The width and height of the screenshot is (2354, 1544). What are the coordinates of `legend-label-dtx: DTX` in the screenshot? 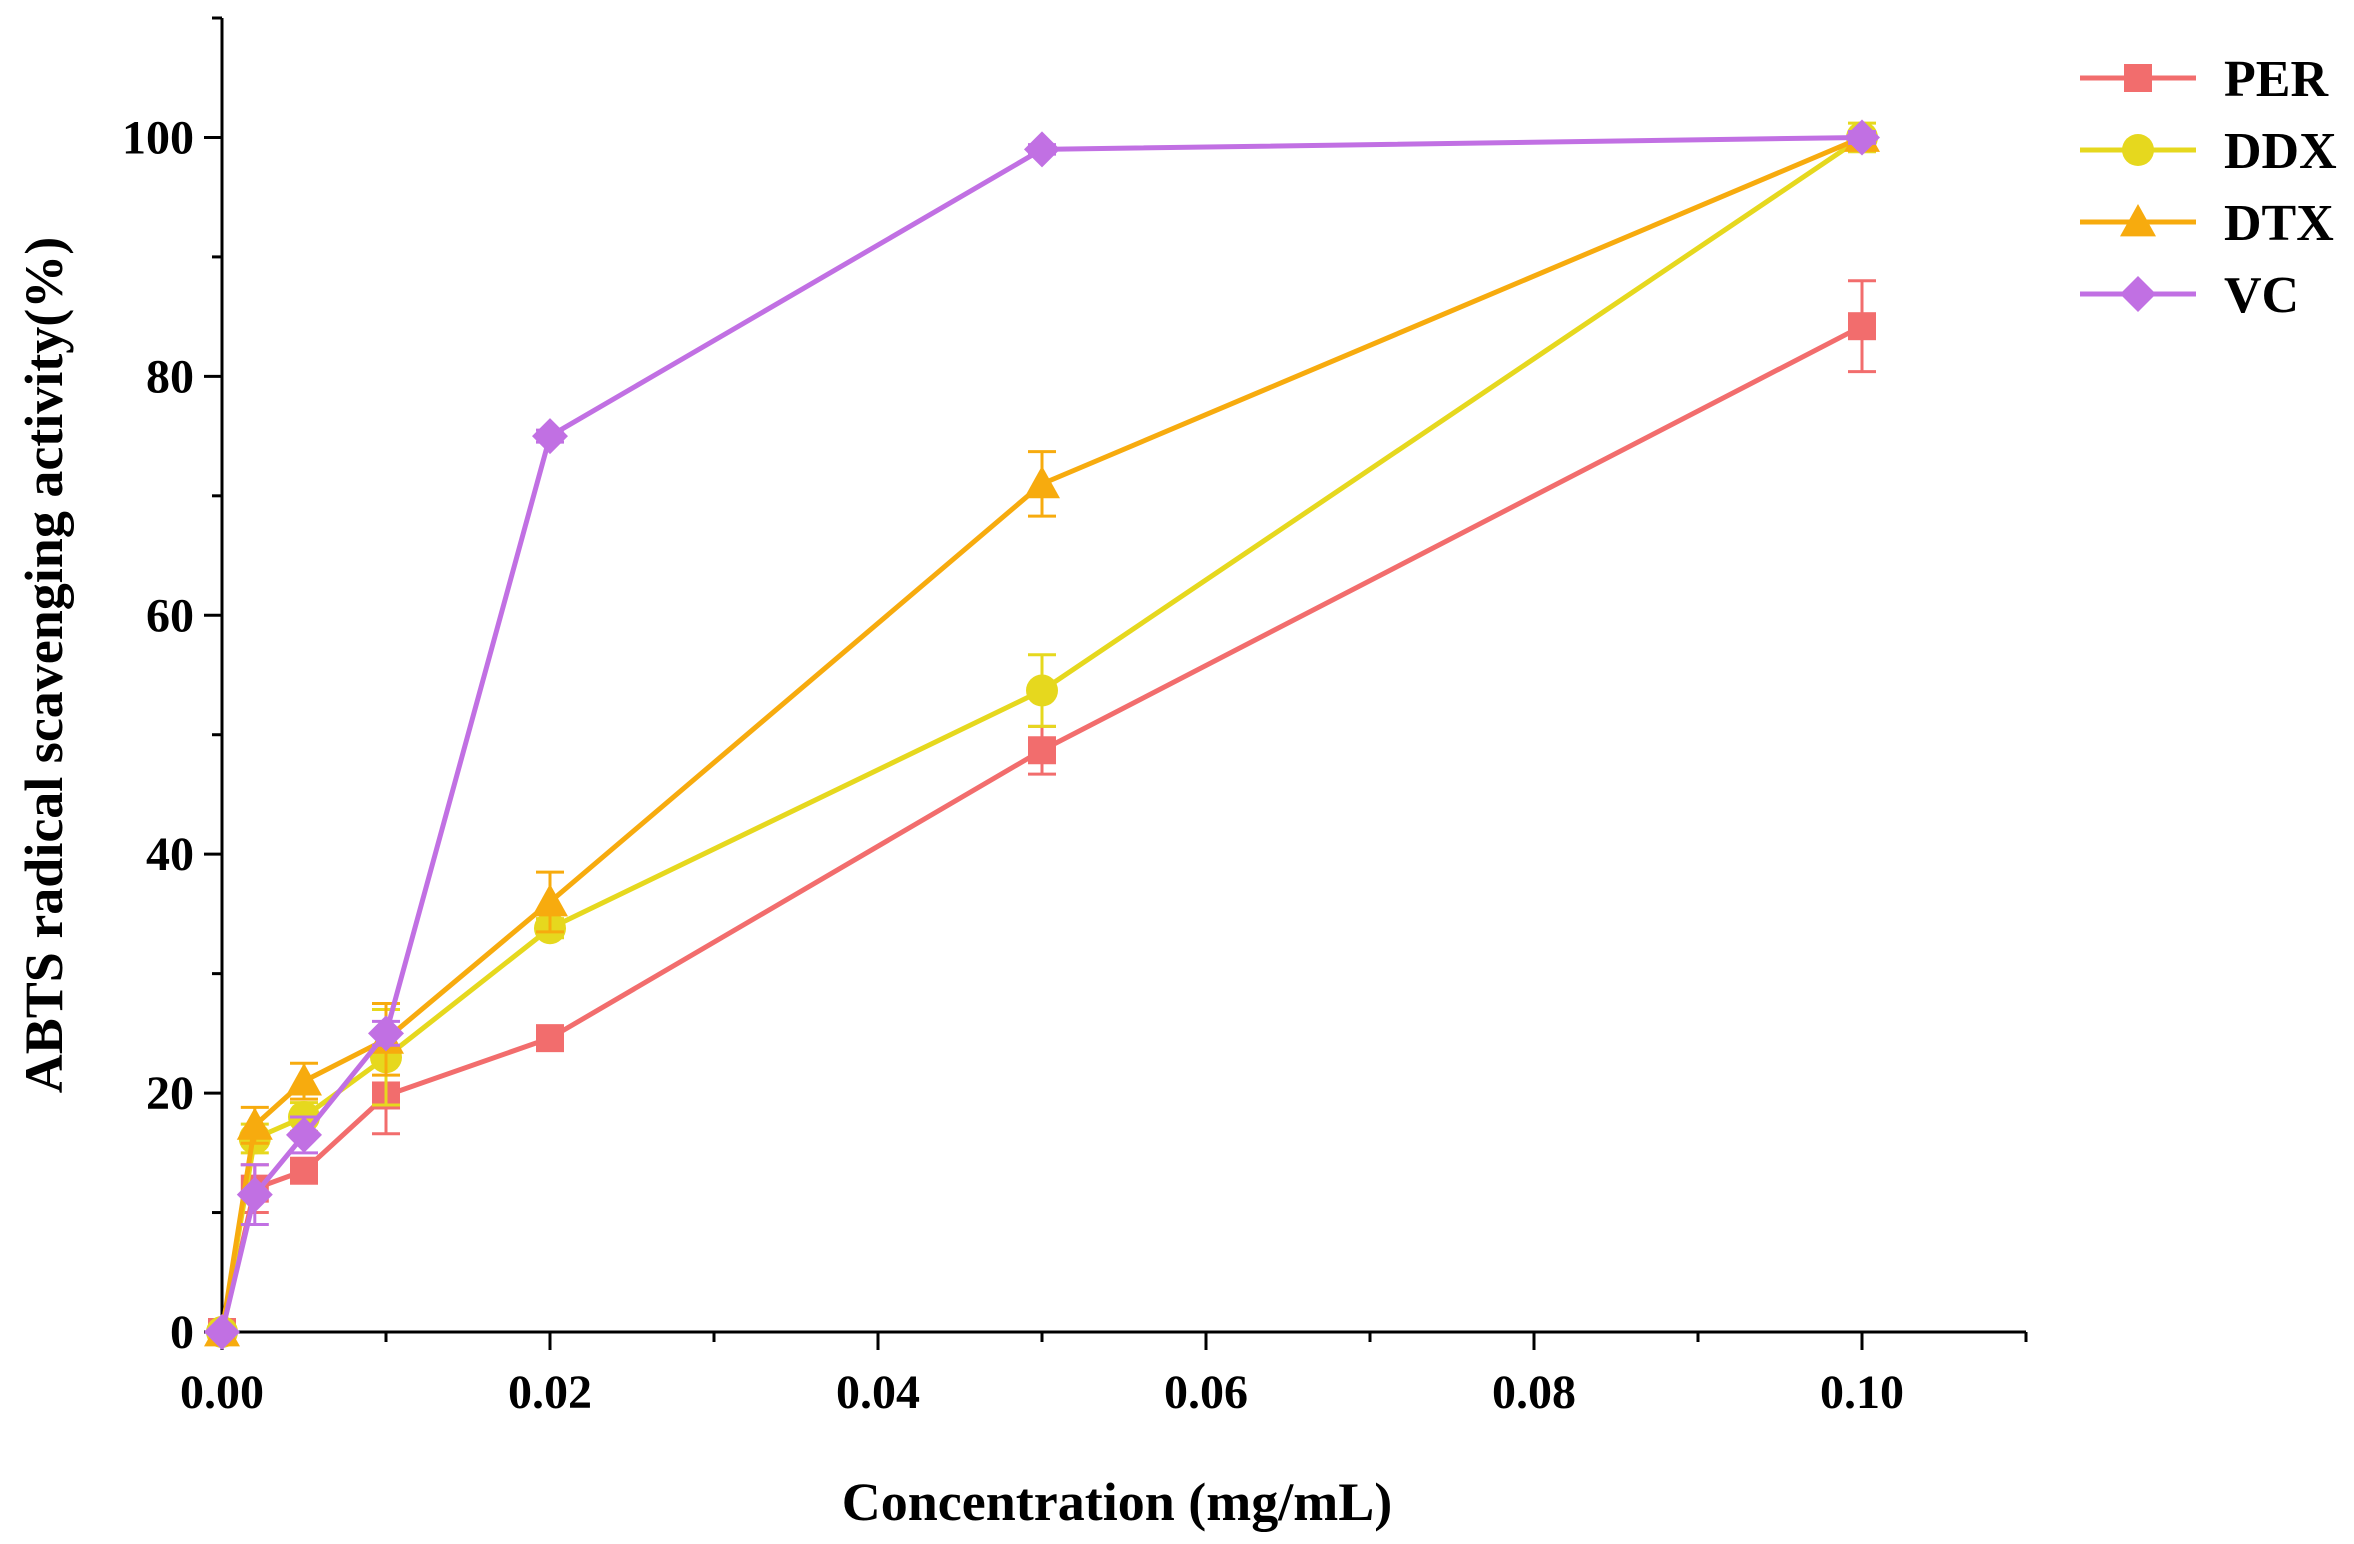 It's located at (2279, 223).